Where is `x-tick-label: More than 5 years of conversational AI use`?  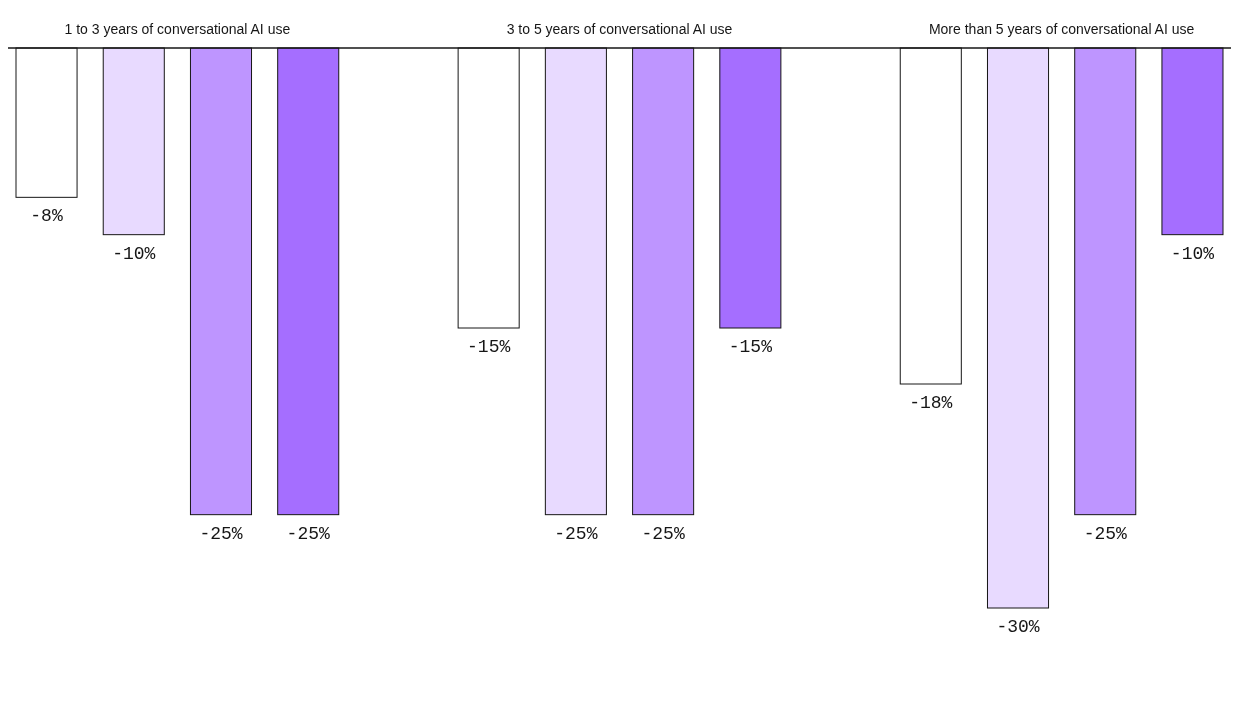
x-tick-label: More than 5 years of conversational AI use is located at coordinates (1061, 29).